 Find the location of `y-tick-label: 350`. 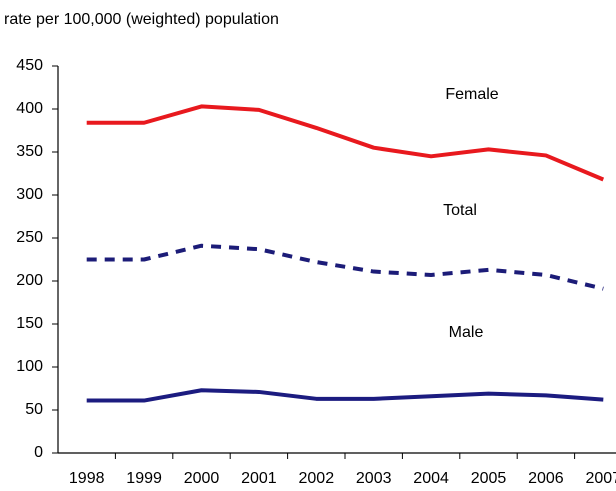

y-tick-label: 350 is located at coordinates (29, 151).